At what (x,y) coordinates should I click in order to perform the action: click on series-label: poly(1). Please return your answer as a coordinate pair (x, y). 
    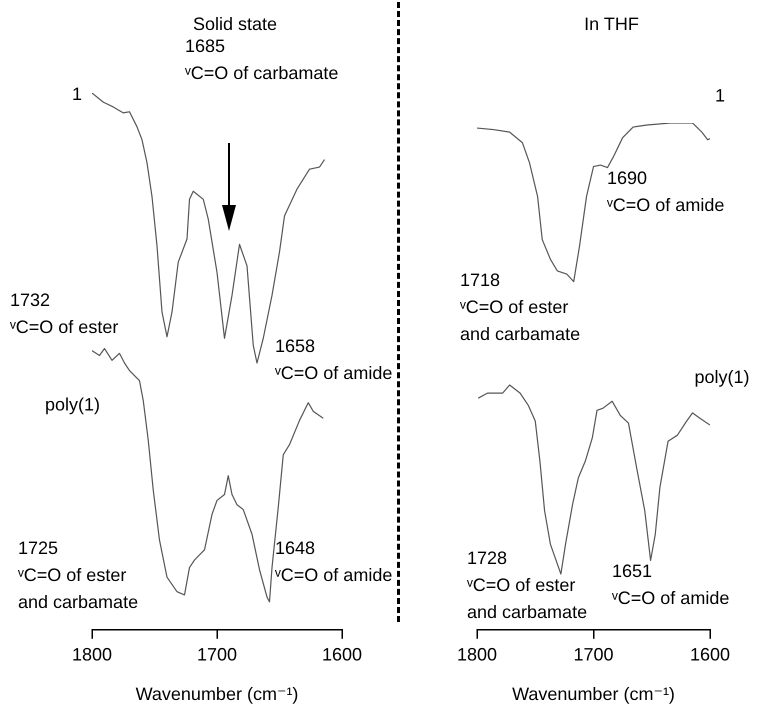
    Looking at the image, I should click on (722, 377).